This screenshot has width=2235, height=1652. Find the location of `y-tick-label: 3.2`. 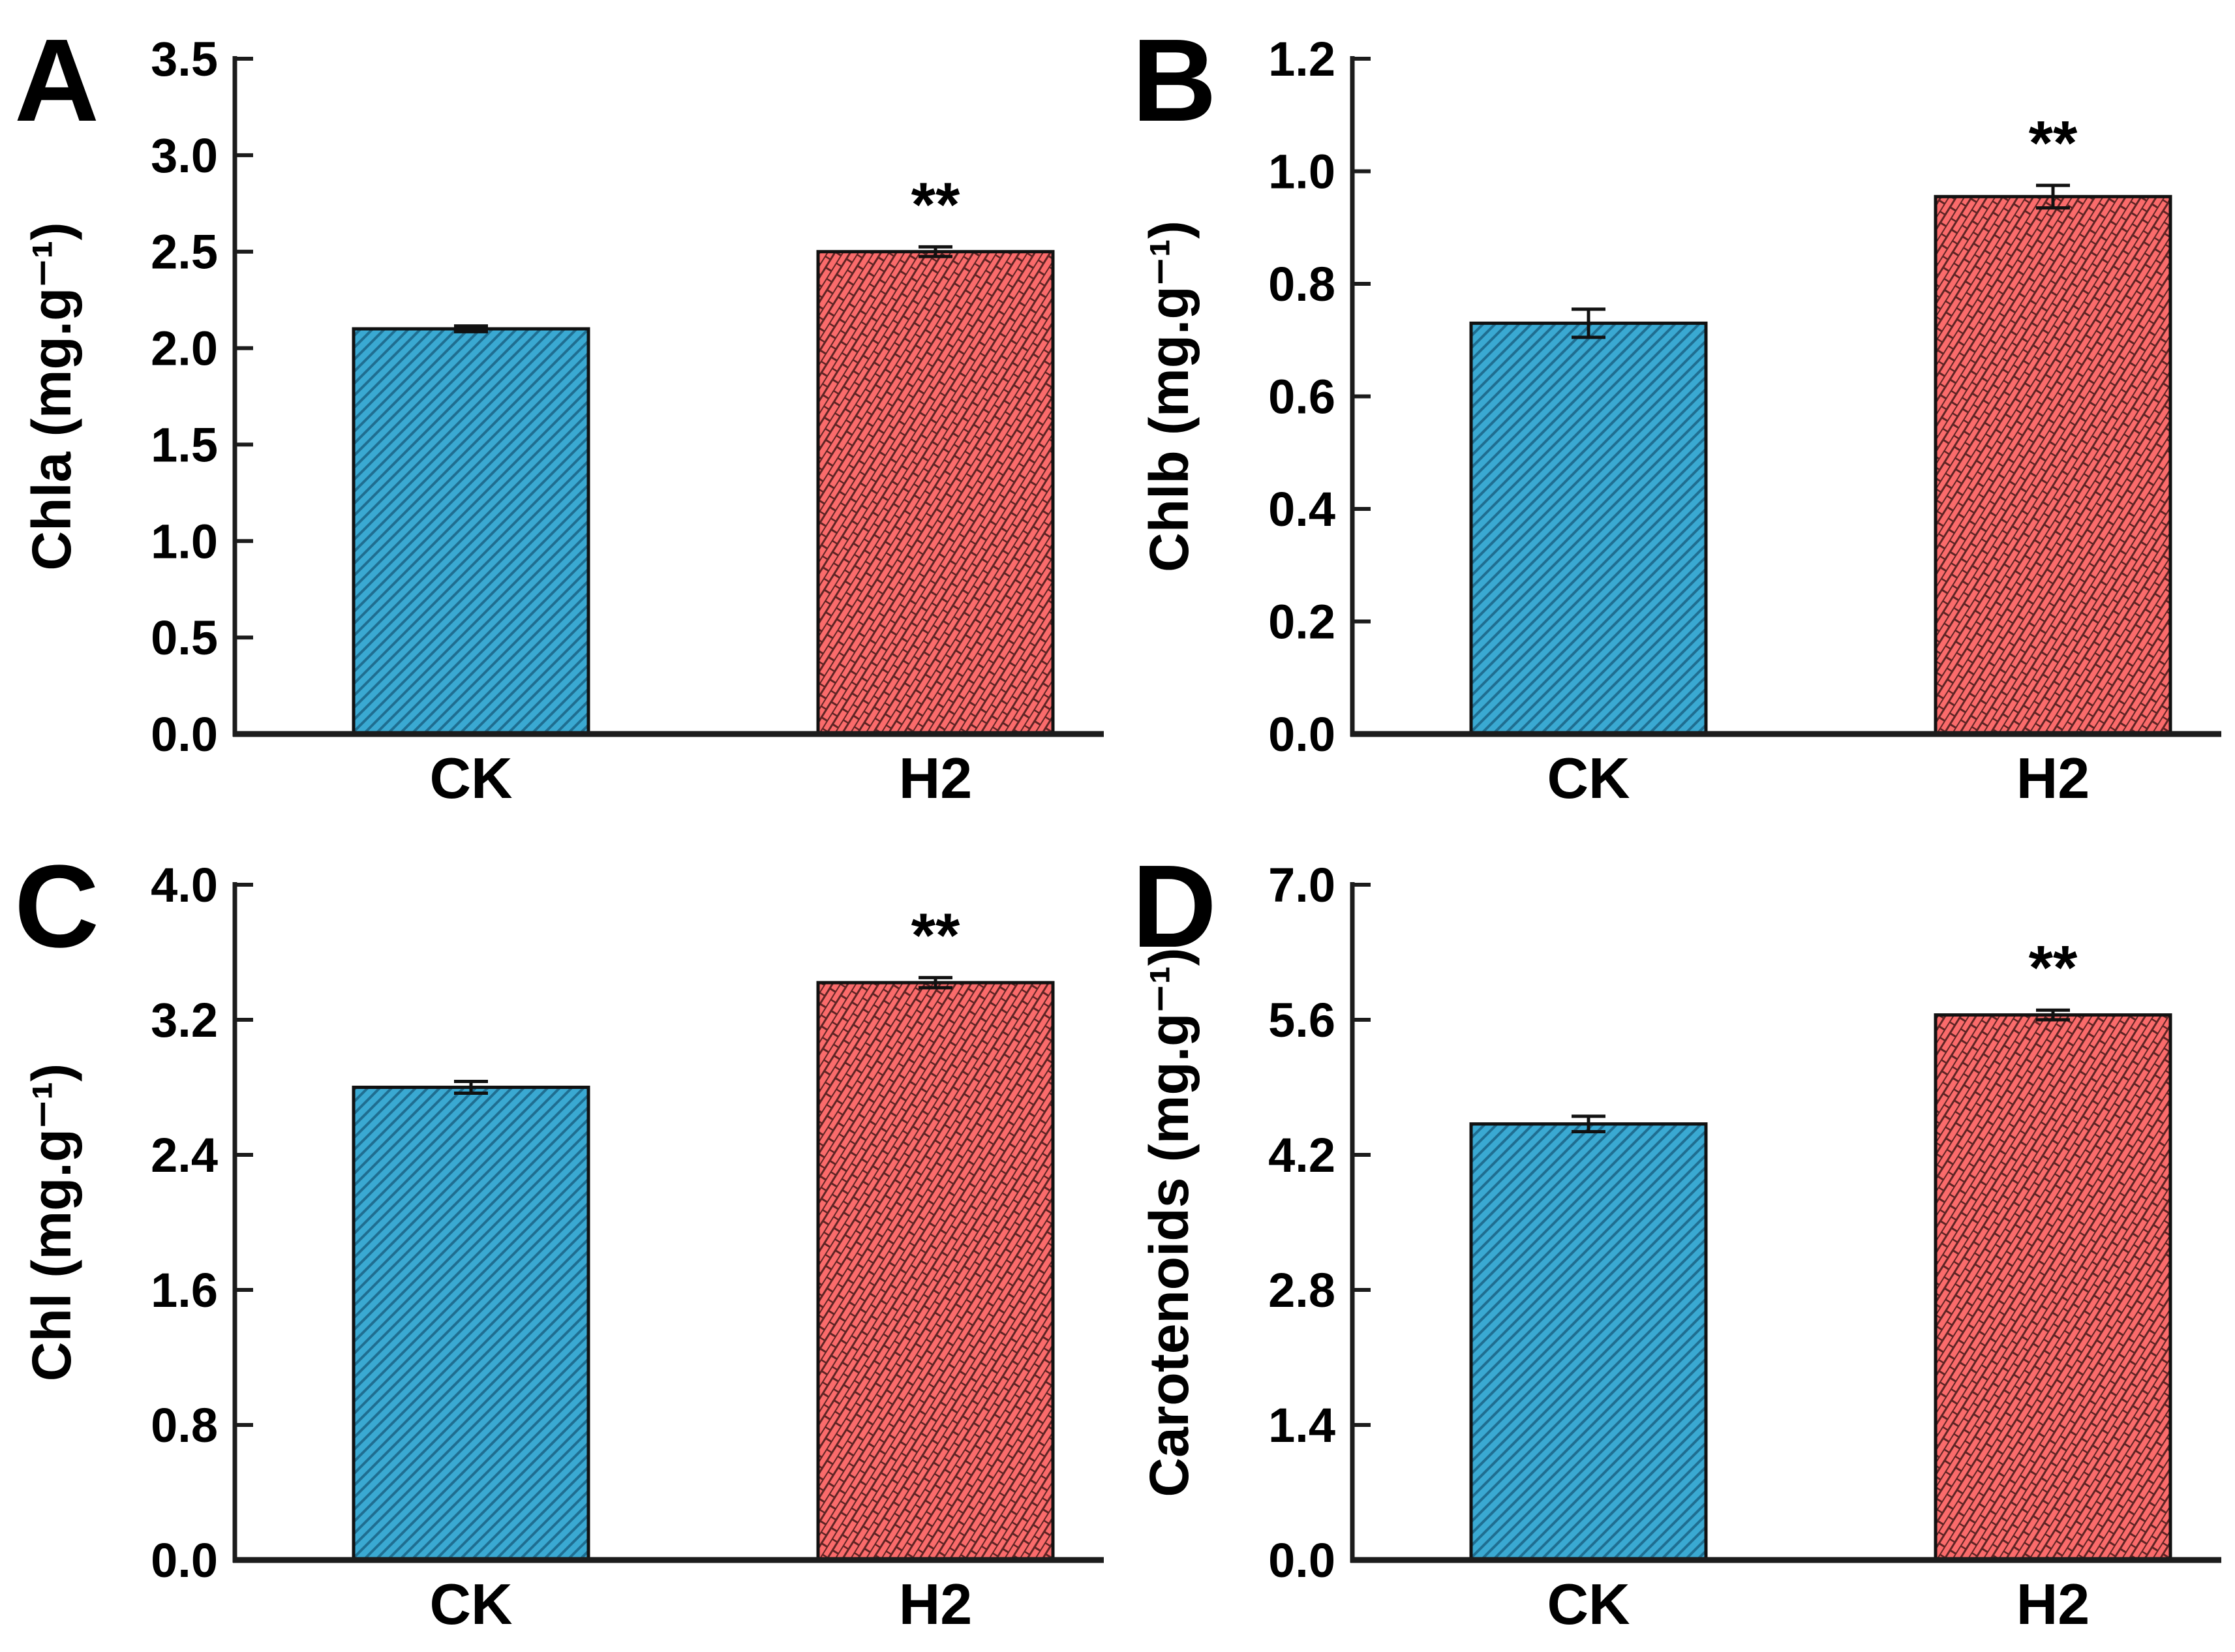

y-tick-label: 3.2 is located at coordinates (184, 1020).